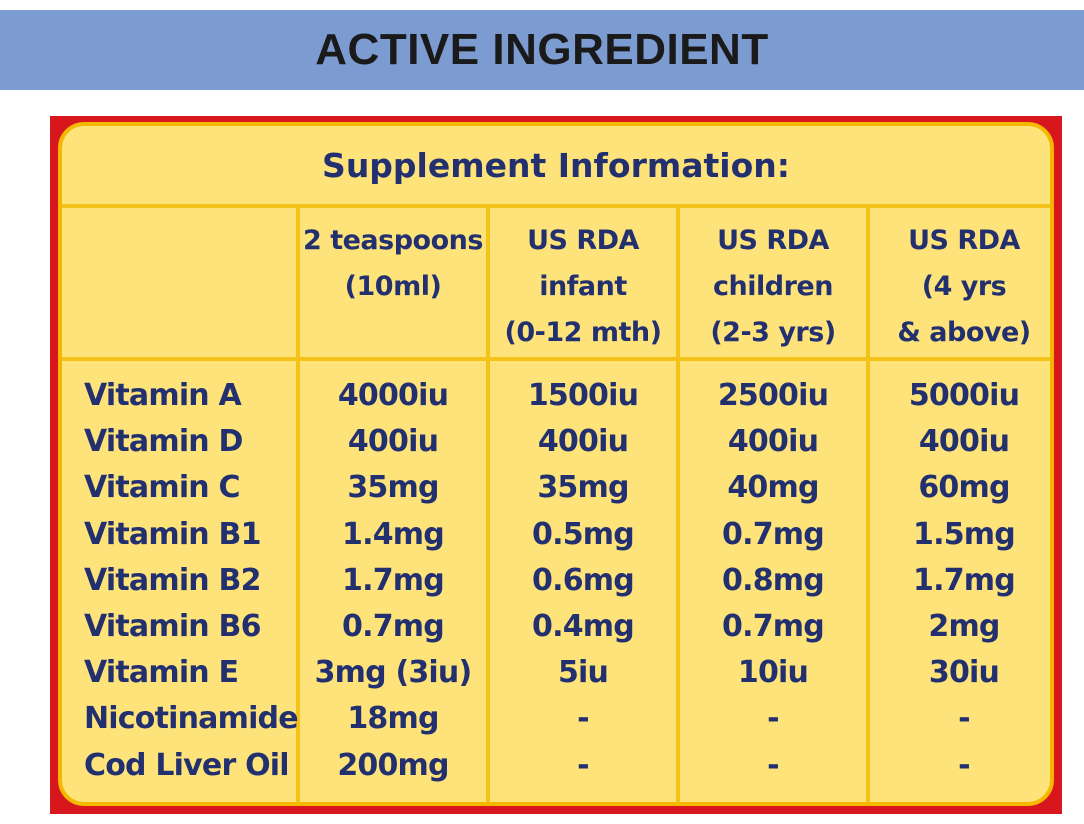 The width and height of the screenshot is (1084, 824). What do you see at coordinates (393, 534) in the screenshot?
I see `nutrient-value: 1.4mg` at bounding box center [393, 534].